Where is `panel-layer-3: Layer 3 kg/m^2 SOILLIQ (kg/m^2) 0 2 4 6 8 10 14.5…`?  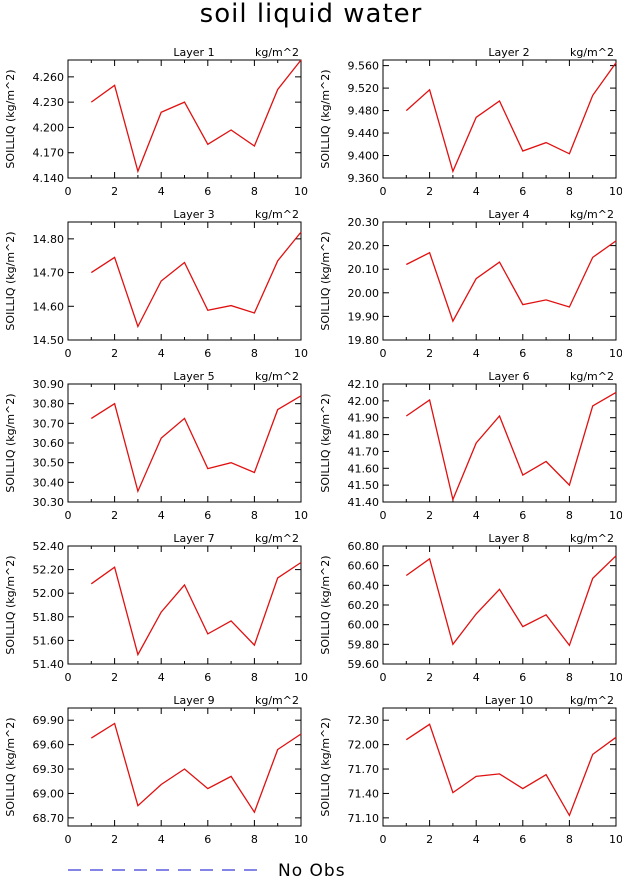 panel-layer-3: Layer 3 kg/m^2 SOILLIQ (kg/m^2) 0 2 4 6 8 10 14.5… is located at coordinates (156, 284).